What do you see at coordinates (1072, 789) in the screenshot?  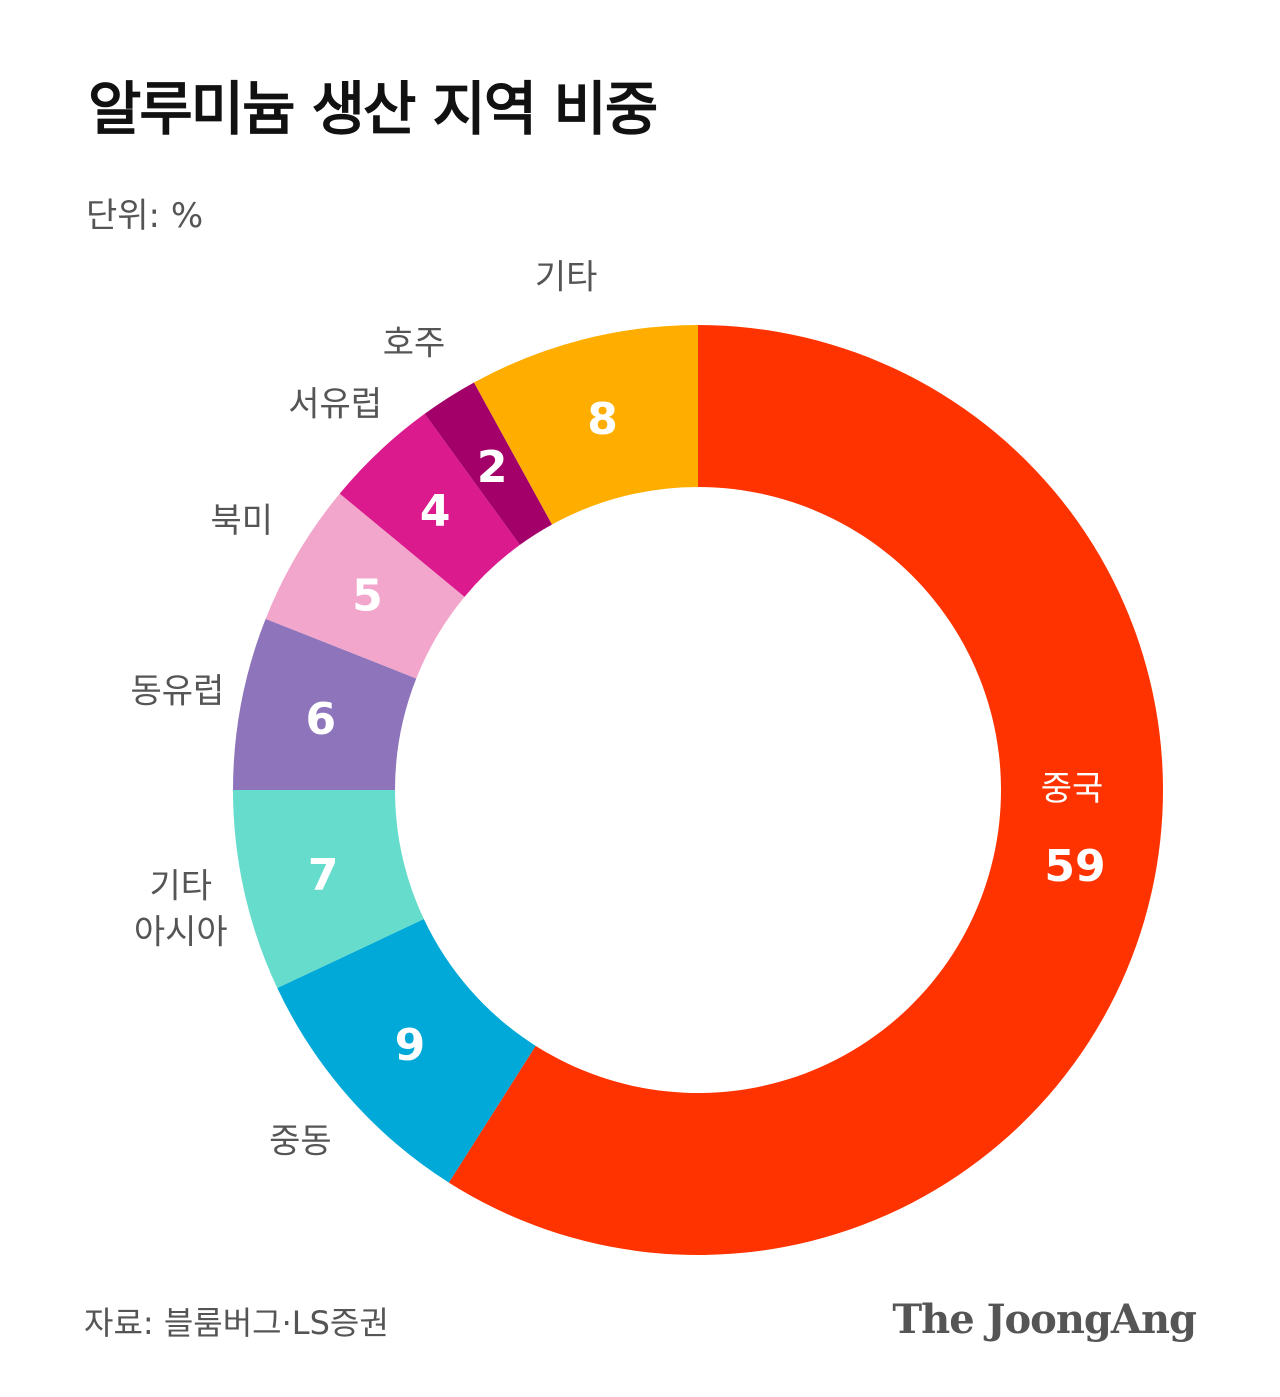 I see `category-label: 중국` at bounding box center [1072, 789].